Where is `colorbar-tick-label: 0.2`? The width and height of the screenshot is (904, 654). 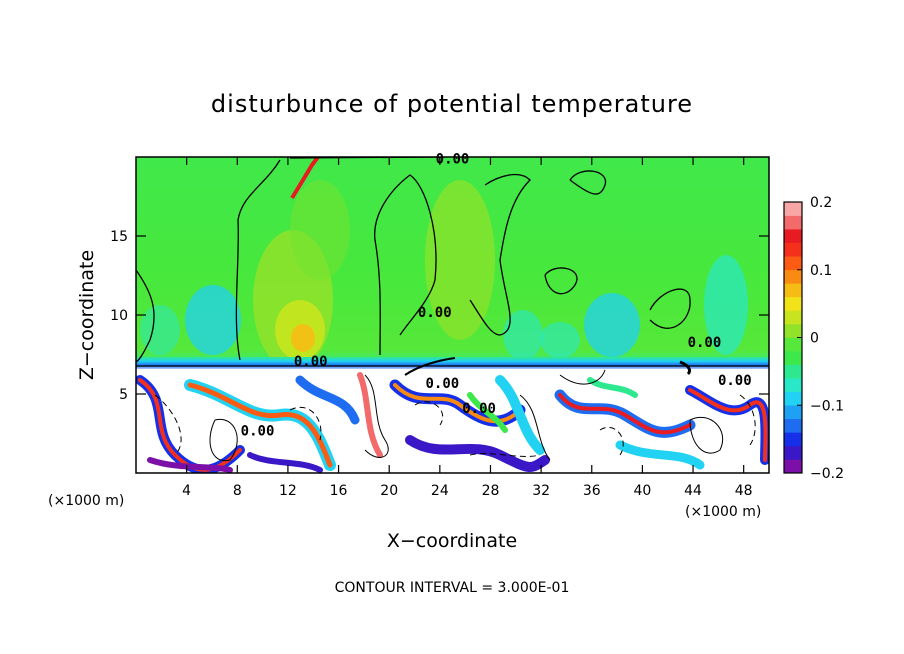
colorbar-tick-label: 0.2 is located at coordinates (821, 203).